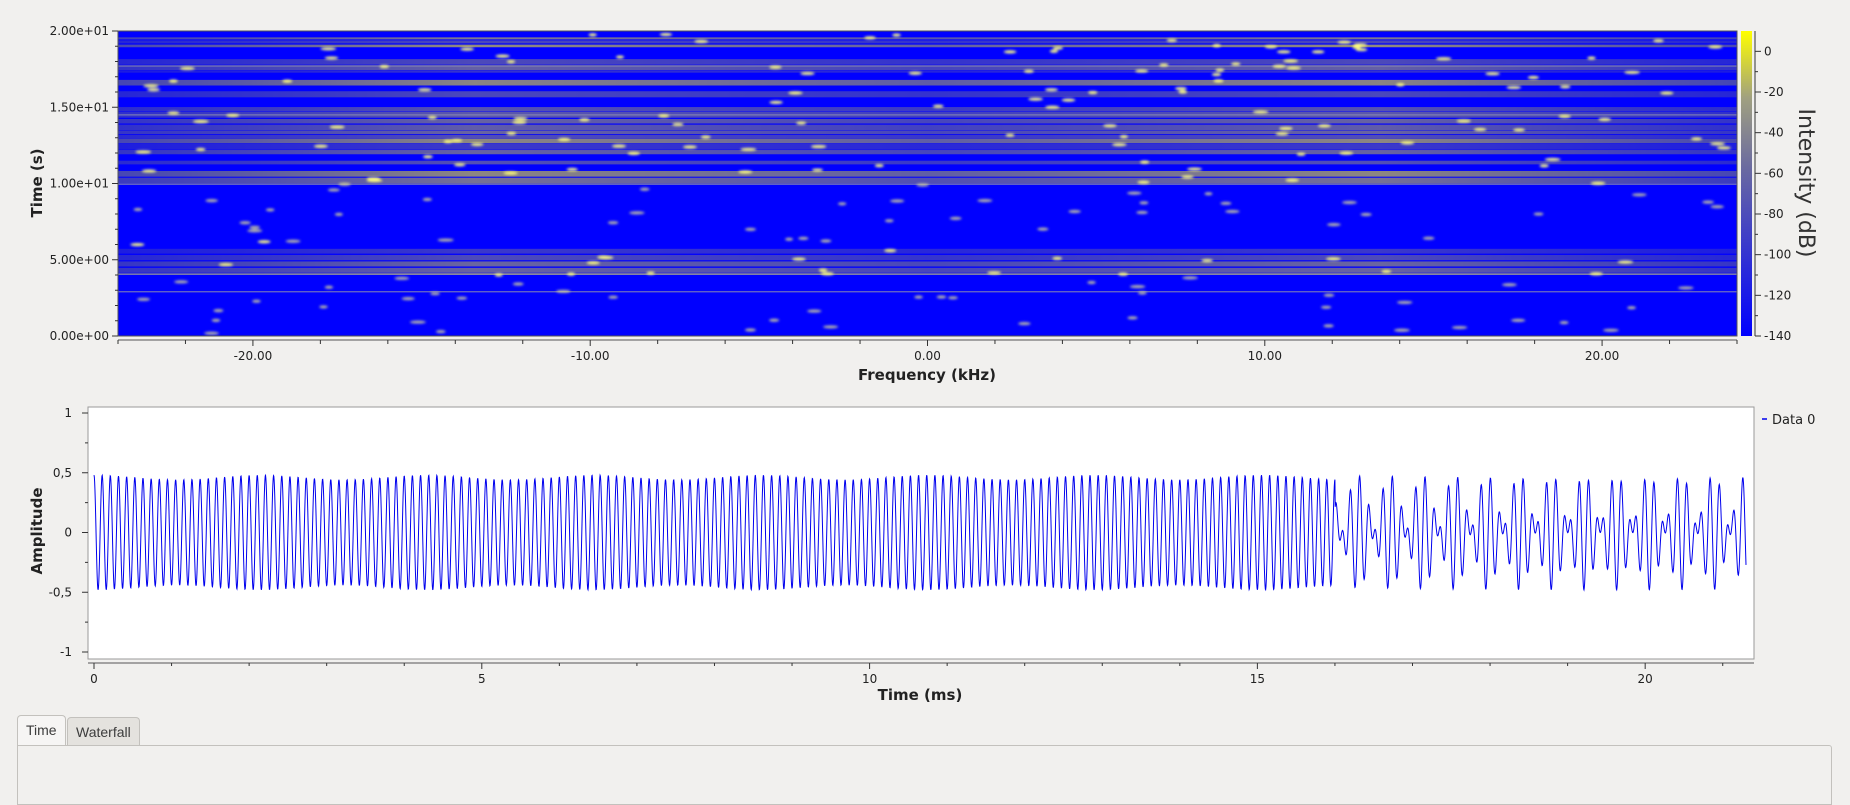 Image resolution: width=1850 pixels, height=805 pixels. I want to click on waterfall-y-tick-label: 2.00e+01, so click(79, 31).